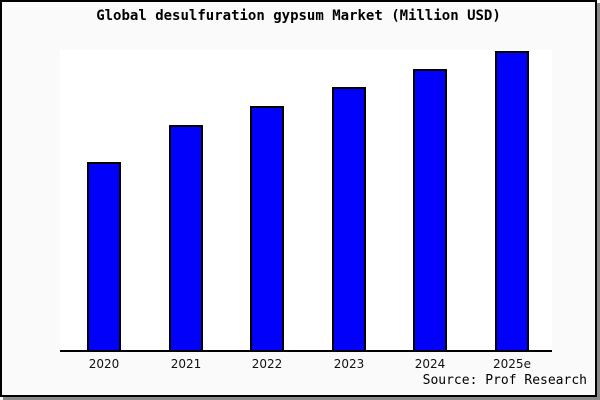 This screenshot has height=400, width=600. I want to click on bar-2021, so click(186, 237).